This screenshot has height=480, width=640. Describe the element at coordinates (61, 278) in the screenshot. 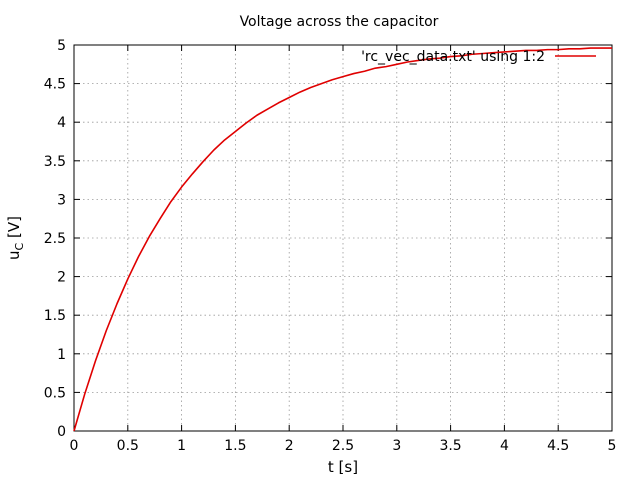

I see `y-tick-label: 2` at that location.